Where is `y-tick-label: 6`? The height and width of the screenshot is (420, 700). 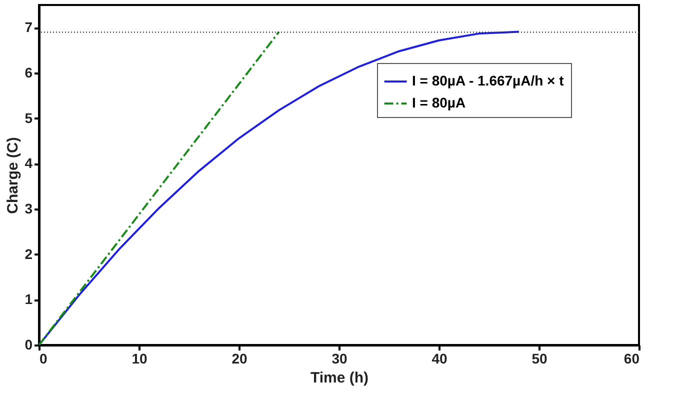
y-tick-label: 6 is located at coordinates (28, 72).